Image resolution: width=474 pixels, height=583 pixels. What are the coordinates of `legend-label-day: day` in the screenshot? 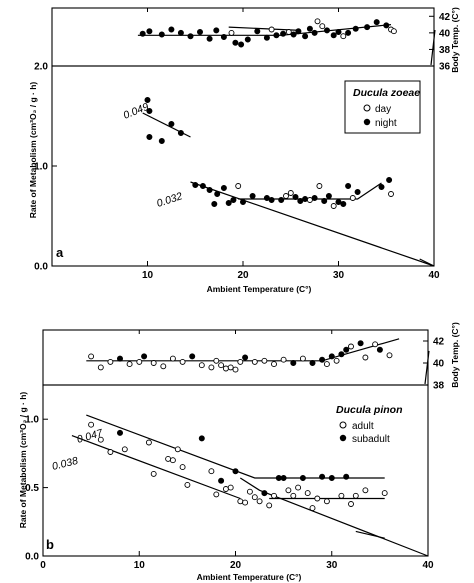 It's located at (383, 109).